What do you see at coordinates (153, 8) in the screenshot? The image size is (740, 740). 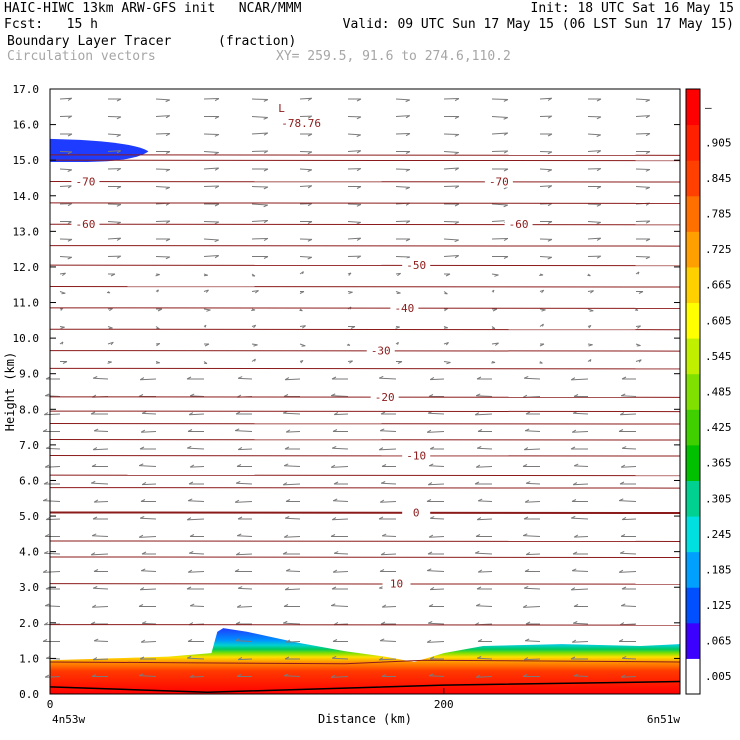 I see `header-title-left: HAIC-HIWC 13km ARW-GFS init NCAR/MMM` at bounding box center [153, 8].